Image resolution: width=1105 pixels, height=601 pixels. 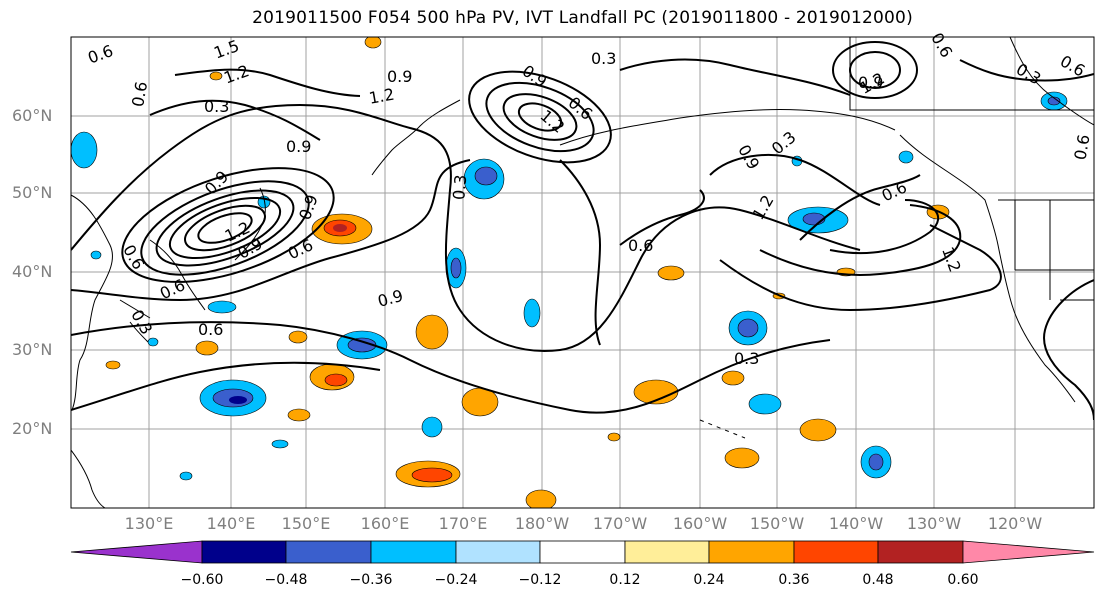 What do you see at coordinates (542, 523) in the screenshot?
I see `lon-label: 180°W` at bounding box center [542, 523].